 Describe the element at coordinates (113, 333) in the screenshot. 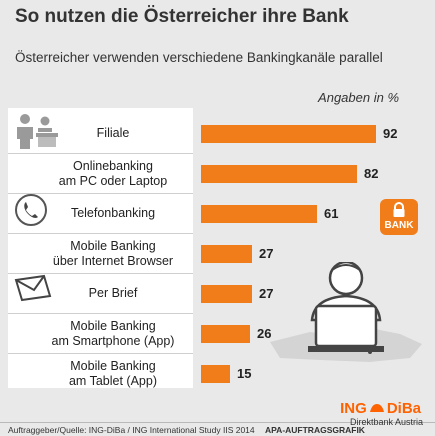

I see `category-label: Mobile Banking am Smartphone (App)` at that location.